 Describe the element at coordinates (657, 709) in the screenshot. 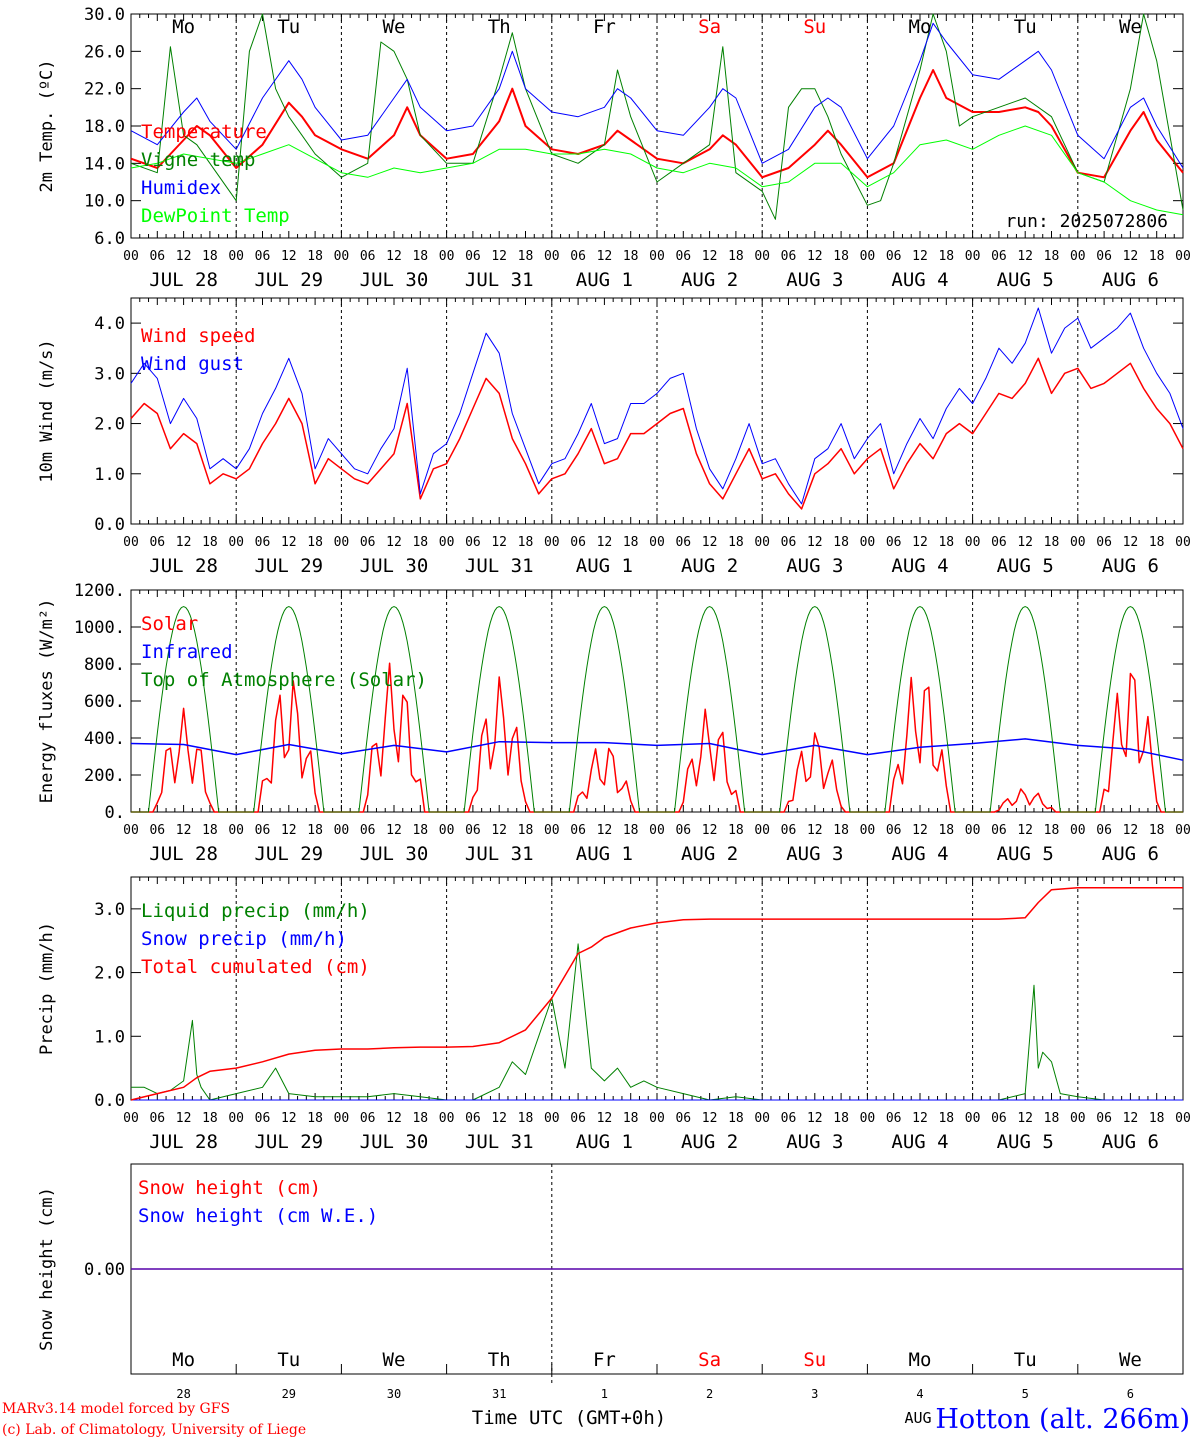

I see `series-line-top-of-atmosphere-solar-` at that location.